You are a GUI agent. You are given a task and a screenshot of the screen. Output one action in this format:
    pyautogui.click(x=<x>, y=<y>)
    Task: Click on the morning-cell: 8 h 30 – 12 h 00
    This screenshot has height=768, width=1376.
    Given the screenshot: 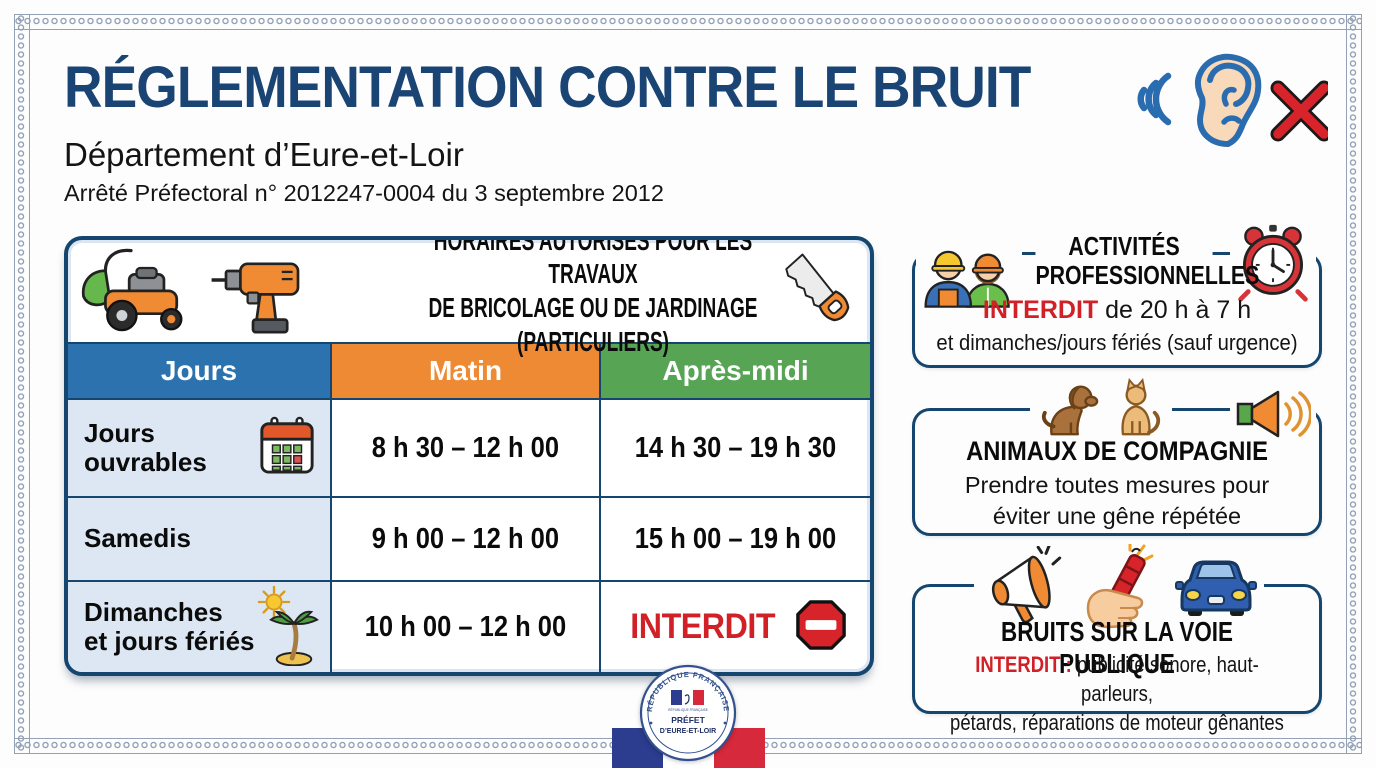 What is the action you would take?
    pyautogui.click(x=465, y=448)
    